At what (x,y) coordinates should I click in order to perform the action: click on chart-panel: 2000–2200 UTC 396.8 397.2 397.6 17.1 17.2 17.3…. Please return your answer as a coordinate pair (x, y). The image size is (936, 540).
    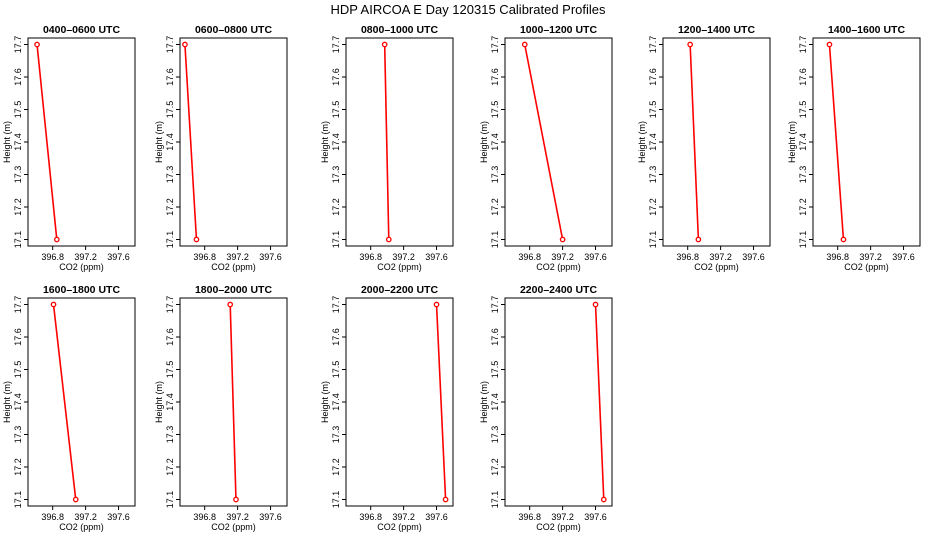
    Looking at the image, I should click on (387, 408).